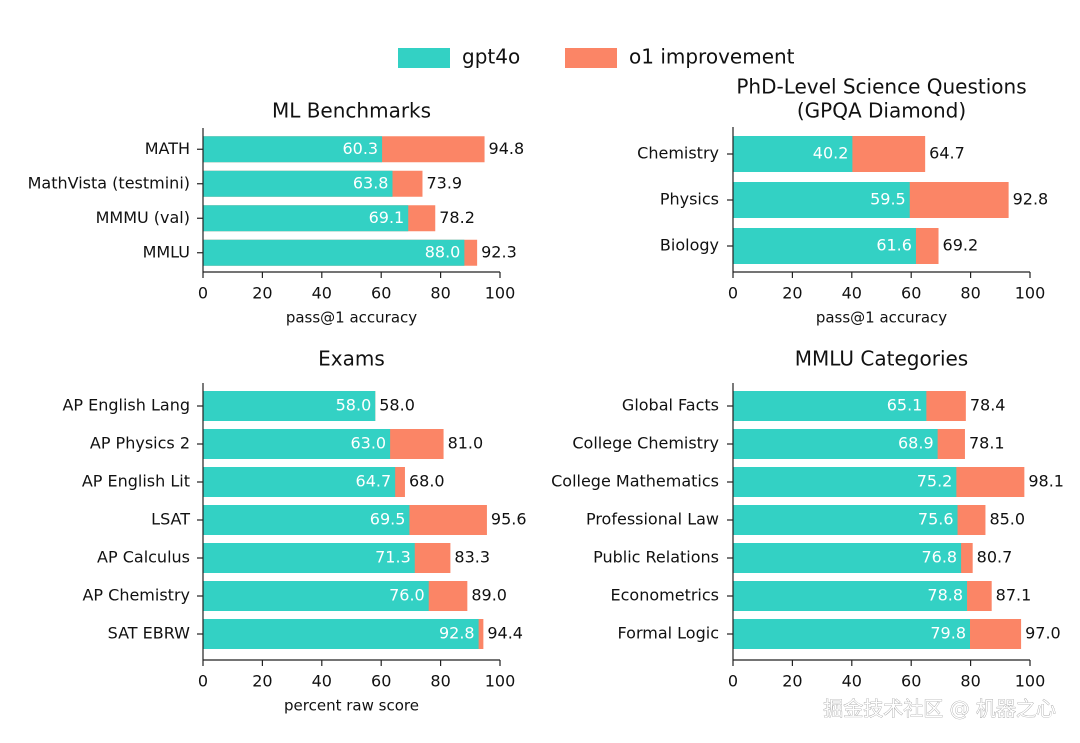 This screenshot has height=743, width=1080. What do you see at coordinates (109, 182) in the screenshot?
I see `y-tick-label: MathVista (testmini)` at bounding box center [109, 182].